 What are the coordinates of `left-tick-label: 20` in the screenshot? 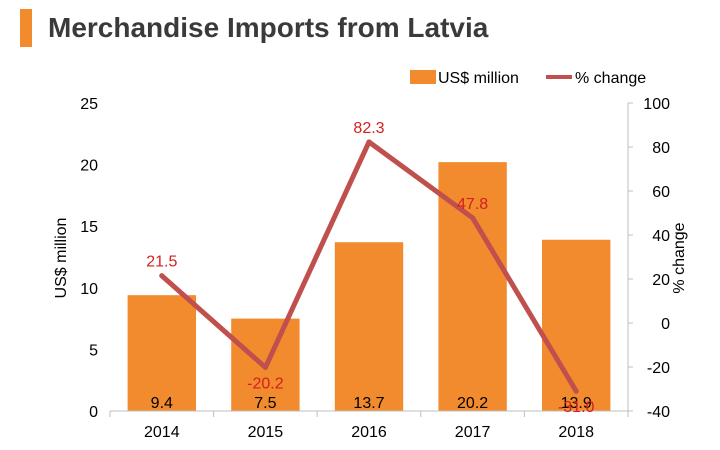 It's located at (89, 166).